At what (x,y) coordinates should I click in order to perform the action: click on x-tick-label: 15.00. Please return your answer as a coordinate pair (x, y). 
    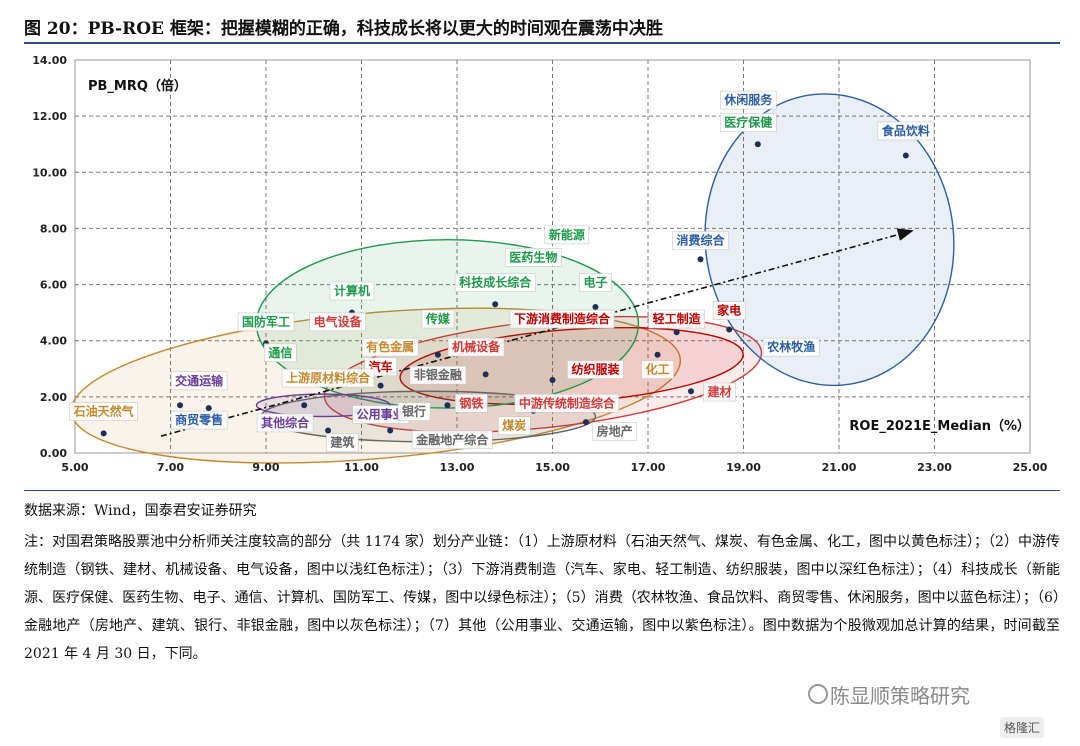
    Looking at the image, I should click on (552, 467).